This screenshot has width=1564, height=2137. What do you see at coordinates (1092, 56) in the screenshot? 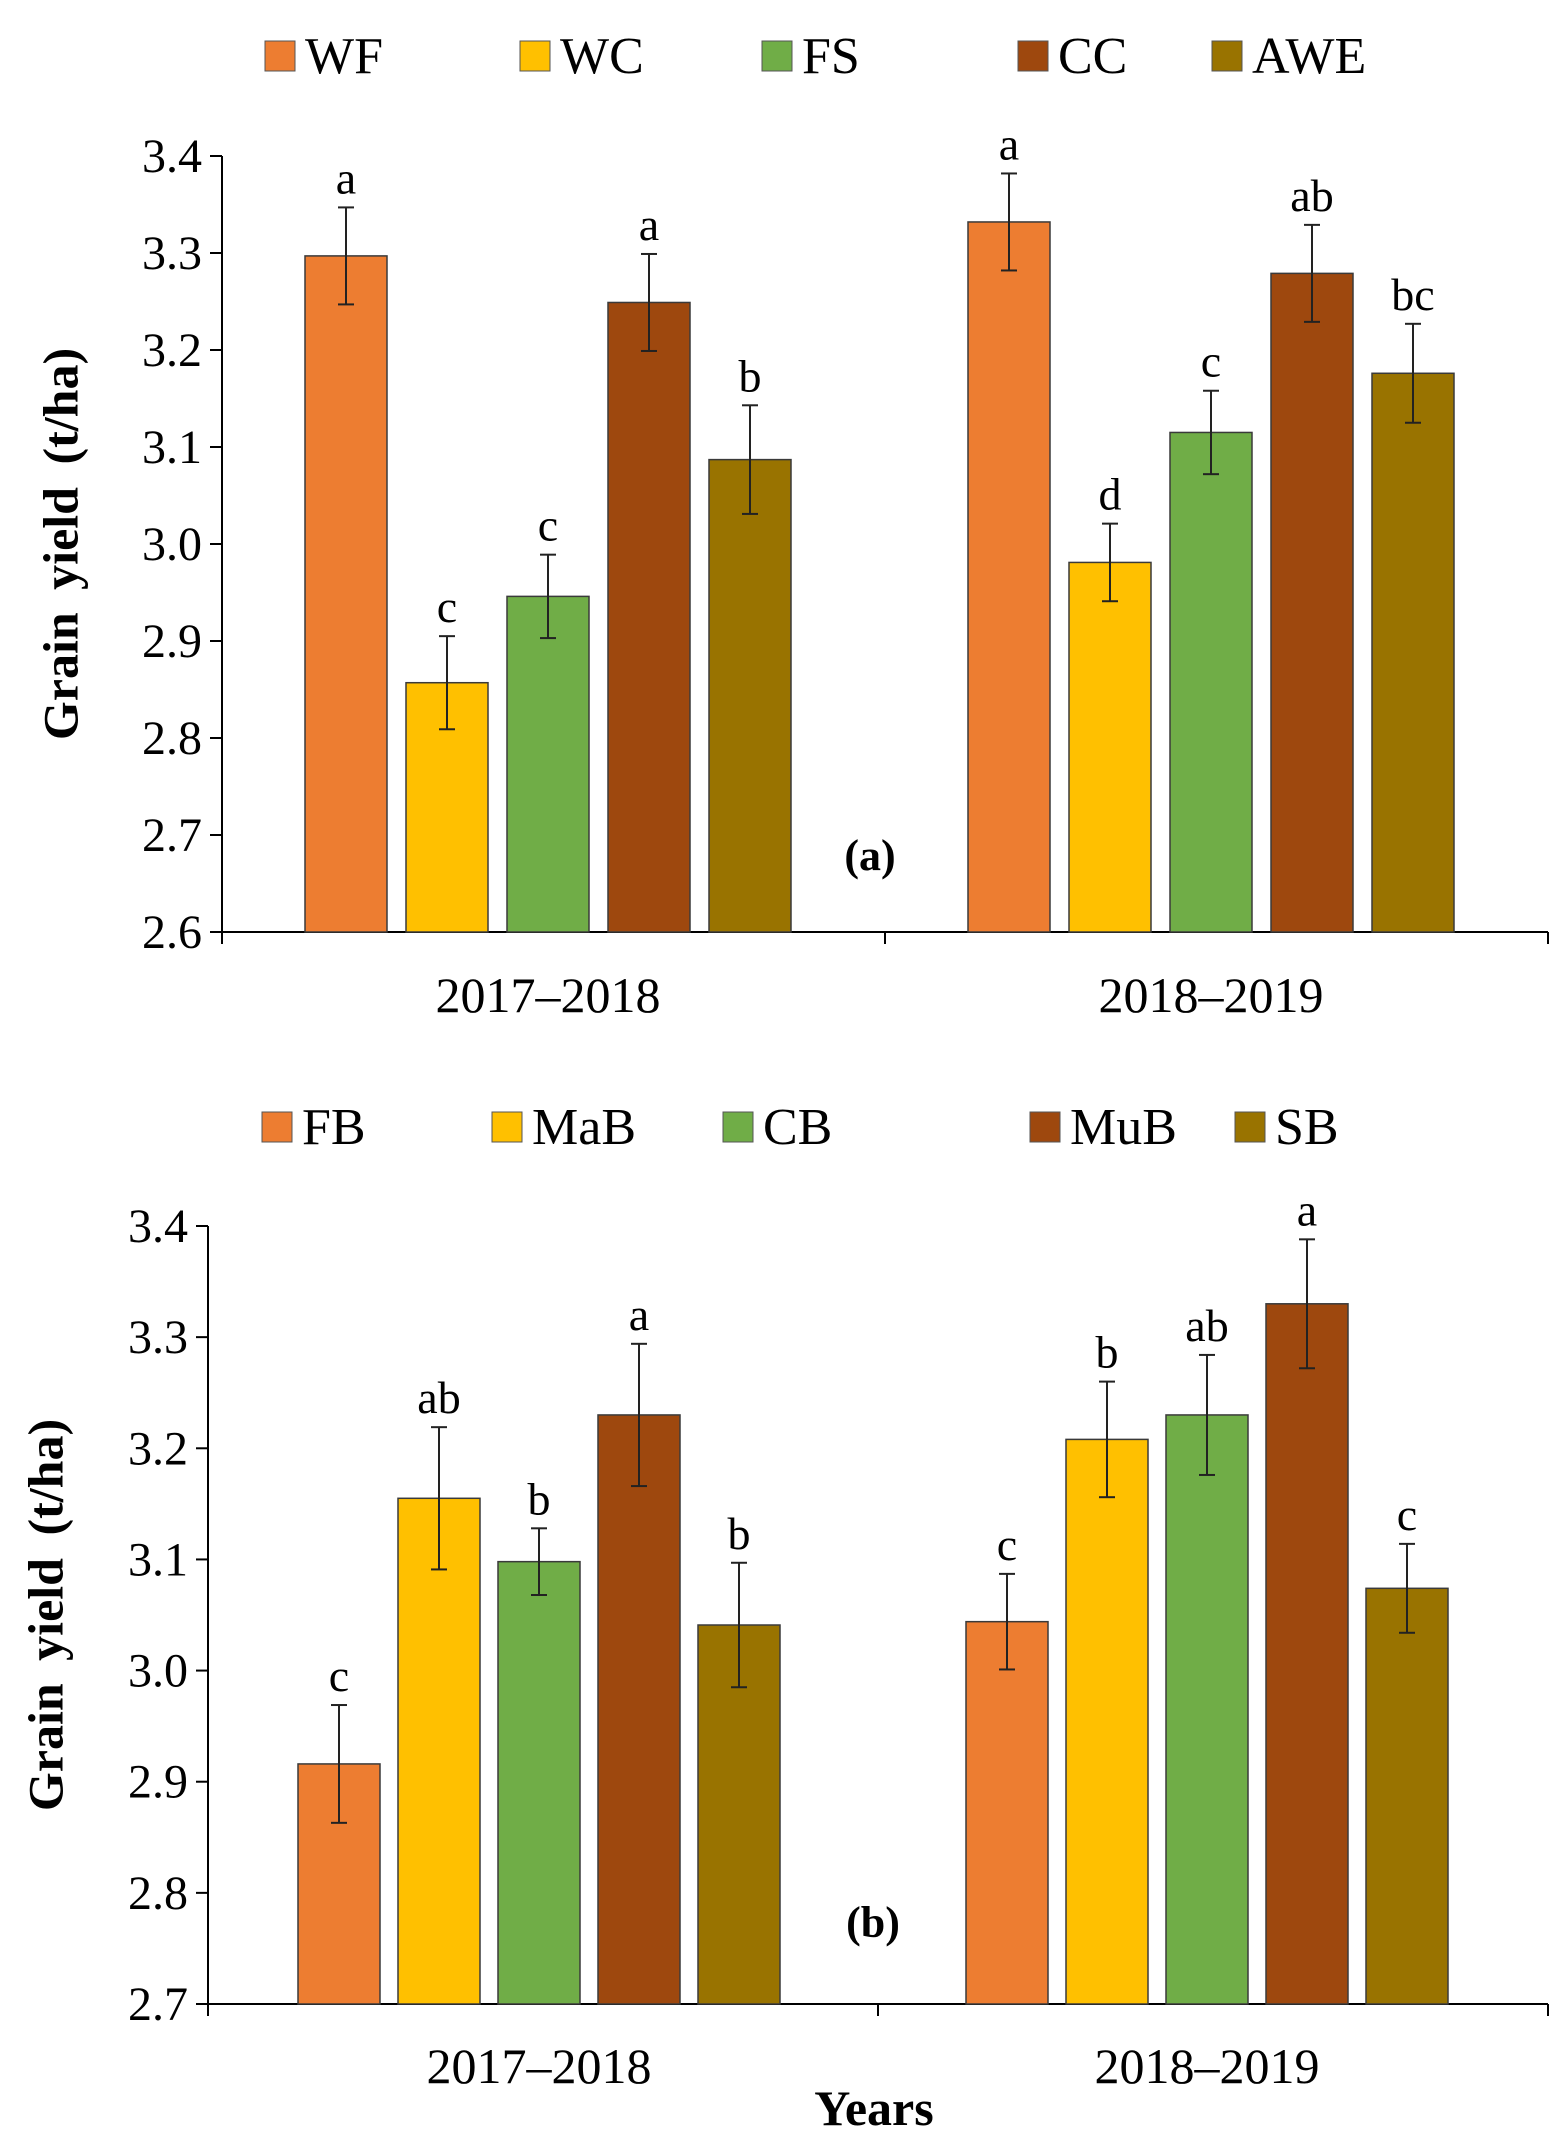
I see `legend-label-cc: CC` at bounding box center [1092, 56].